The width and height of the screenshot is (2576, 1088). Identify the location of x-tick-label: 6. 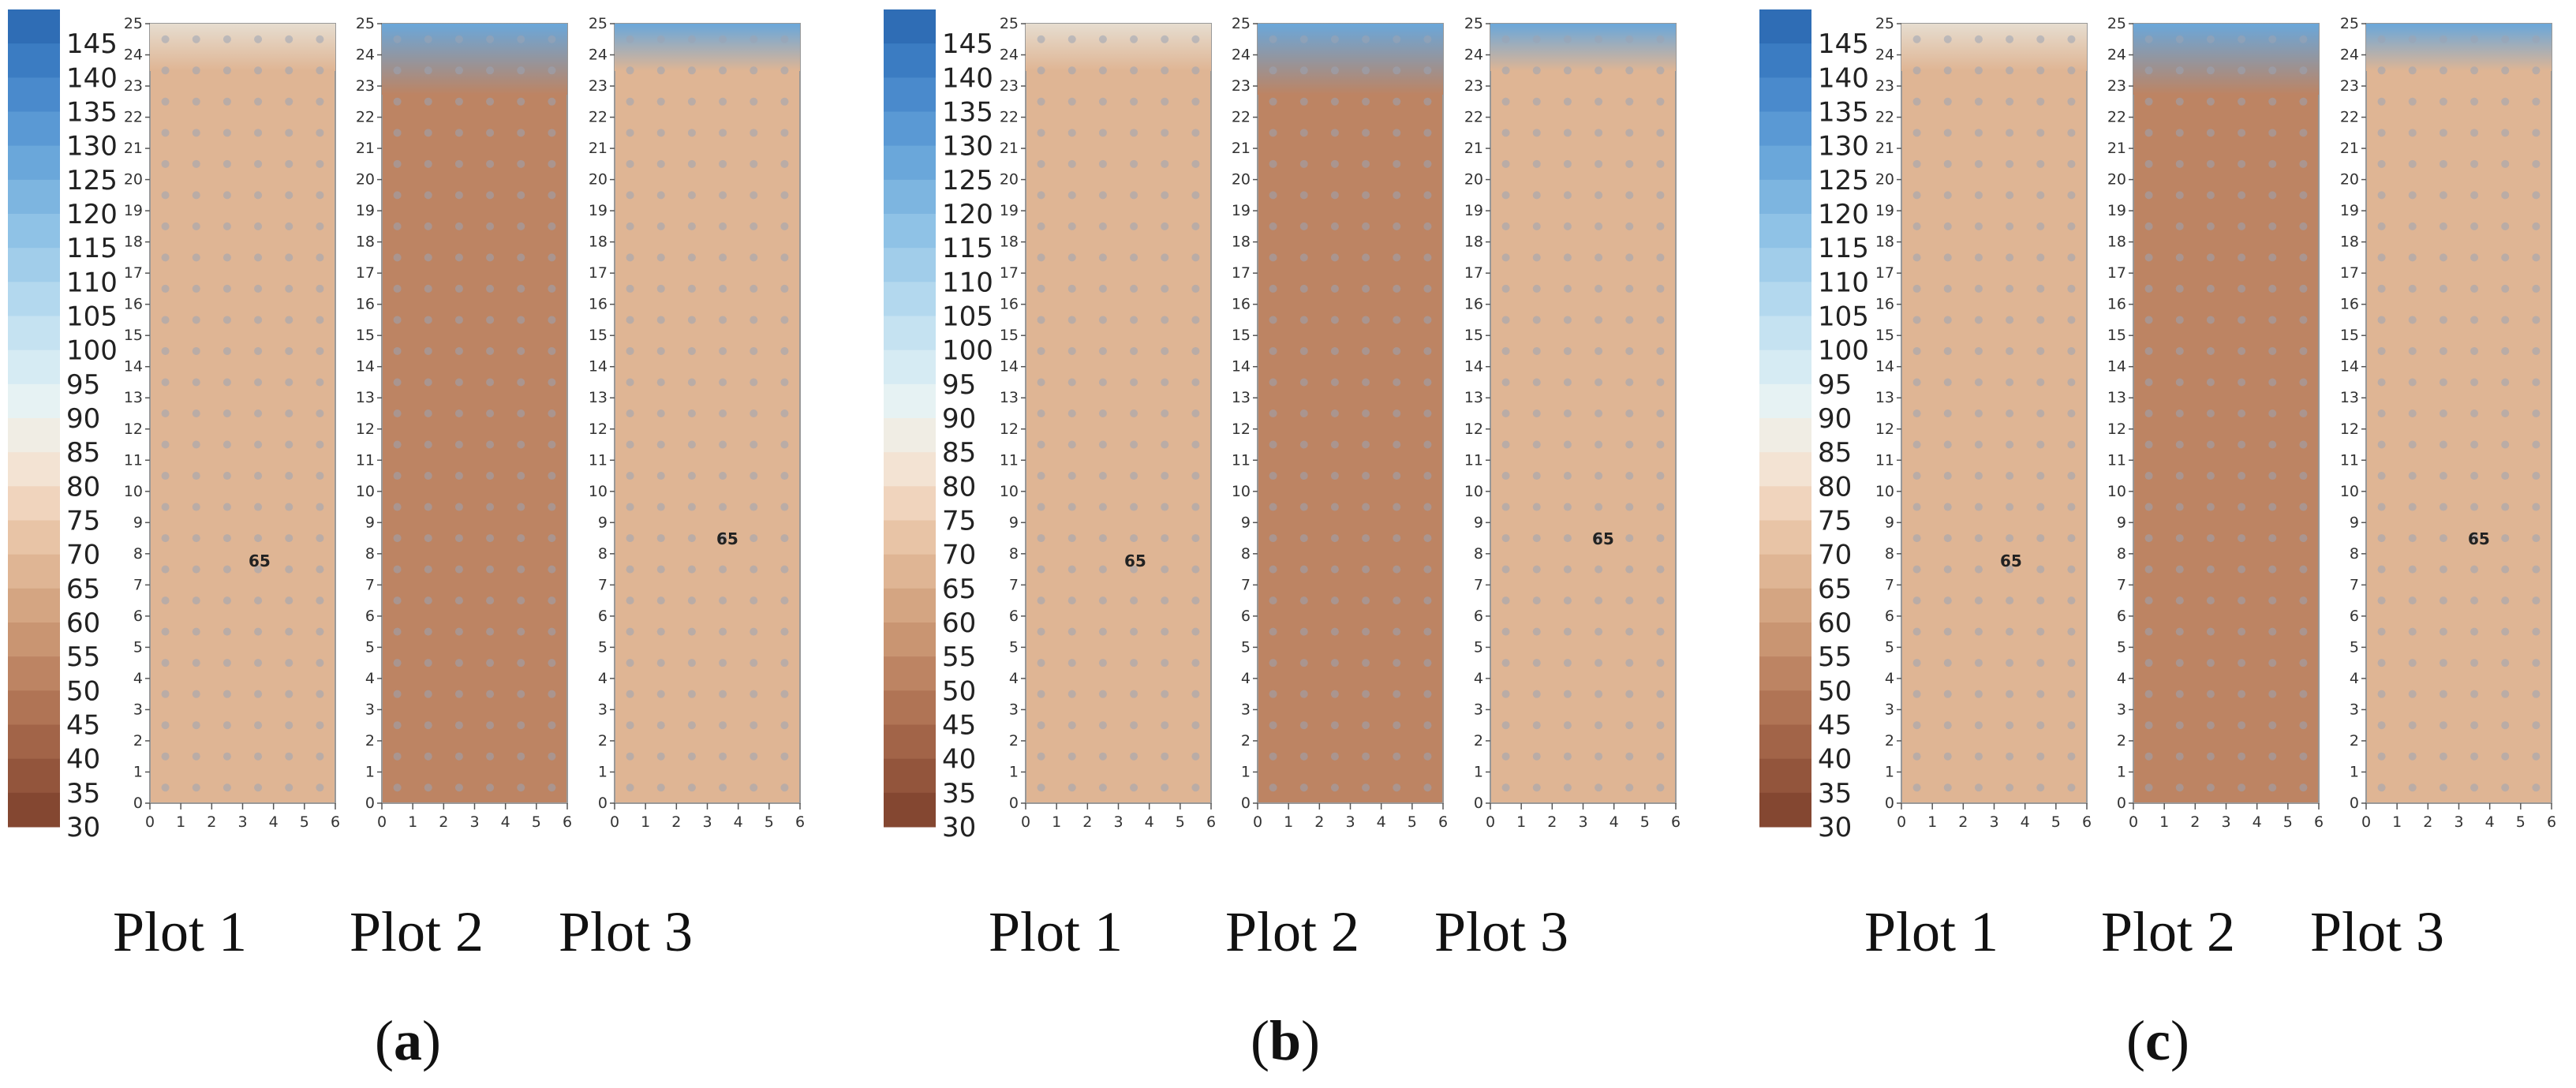
(1211, 822).